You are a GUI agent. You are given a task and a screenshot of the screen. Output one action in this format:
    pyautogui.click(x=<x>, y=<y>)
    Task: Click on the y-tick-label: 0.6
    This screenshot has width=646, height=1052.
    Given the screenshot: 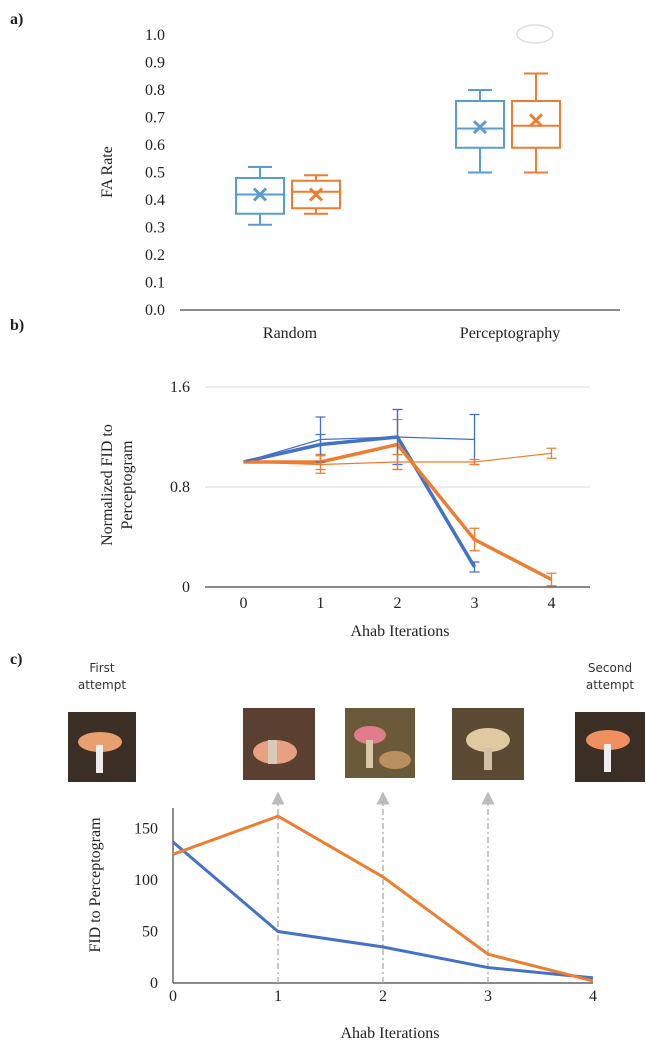 What is the action you would take?
    pyautogui.click(x=155, y=145)
    